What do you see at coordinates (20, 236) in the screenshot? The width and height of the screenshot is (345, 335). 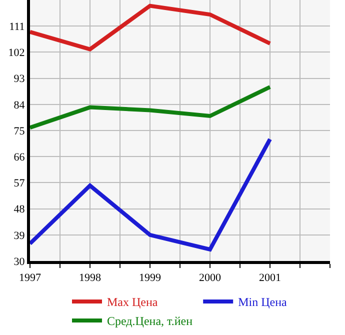 I see `y-tick-label: 39` at bounding box center [20, 236].